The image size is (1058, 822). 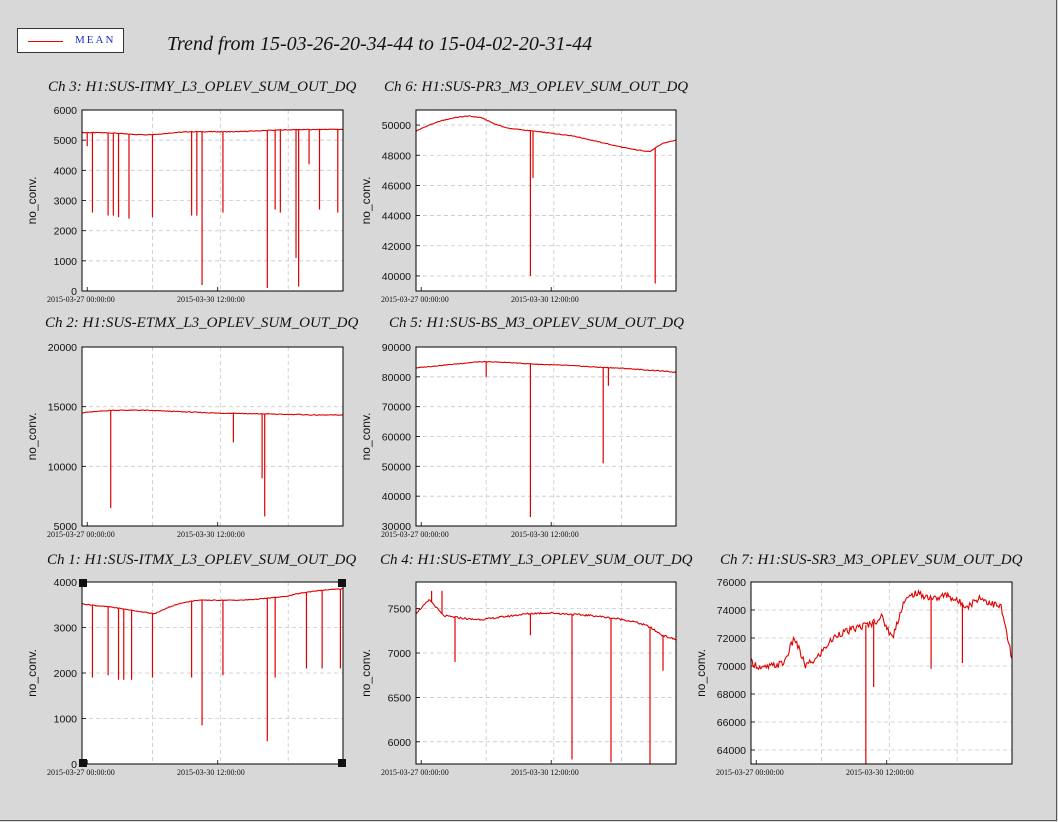 I want to click on y-tick-label: 48000, so click(x=396, y=156).